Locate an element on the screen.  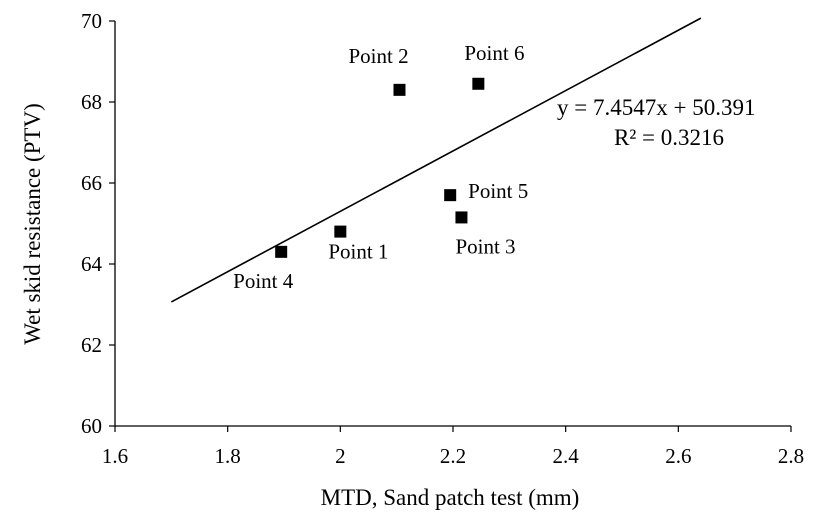
x-axis-title: MTD, Sand patch test (mm) is located at coordinates (450, 497).